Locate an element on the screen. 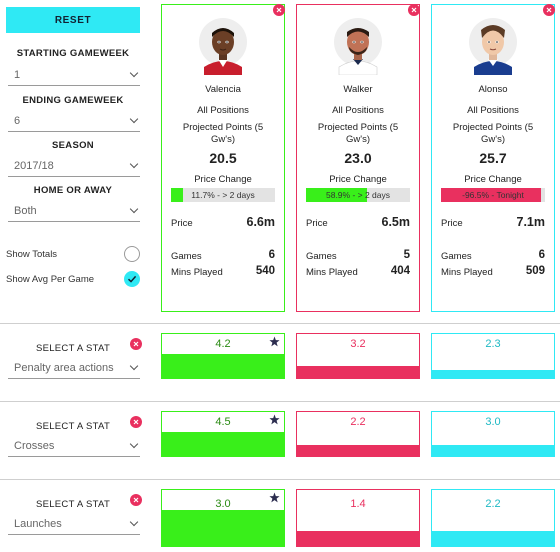  player-name: Alonso is located at coordinates (493, 89).